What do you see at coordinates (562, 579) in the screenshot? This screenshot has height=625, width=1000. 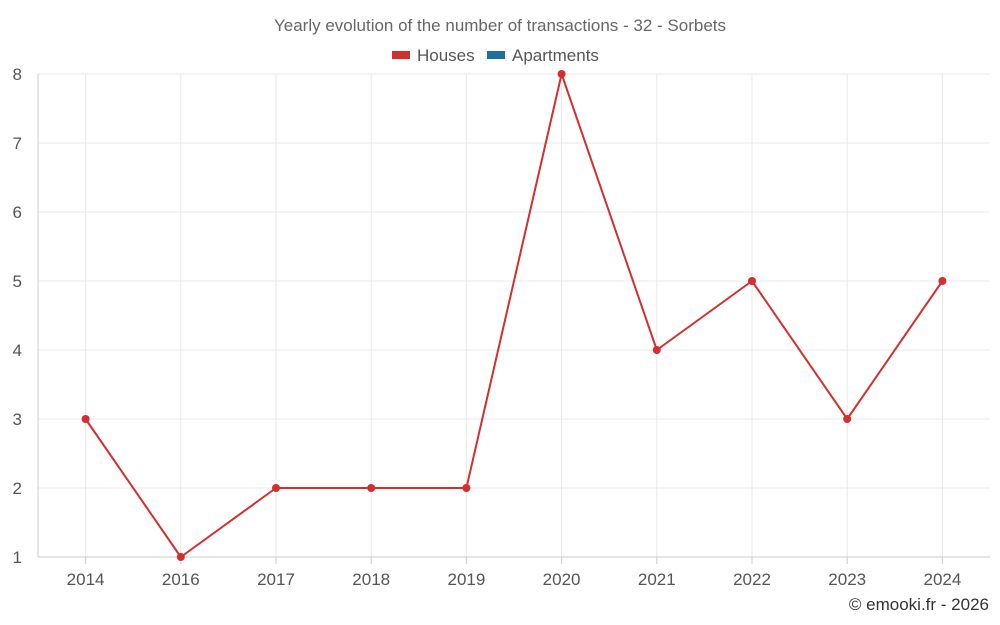 I see `x-tick-label: 2020` at bounding box center [562, 579].